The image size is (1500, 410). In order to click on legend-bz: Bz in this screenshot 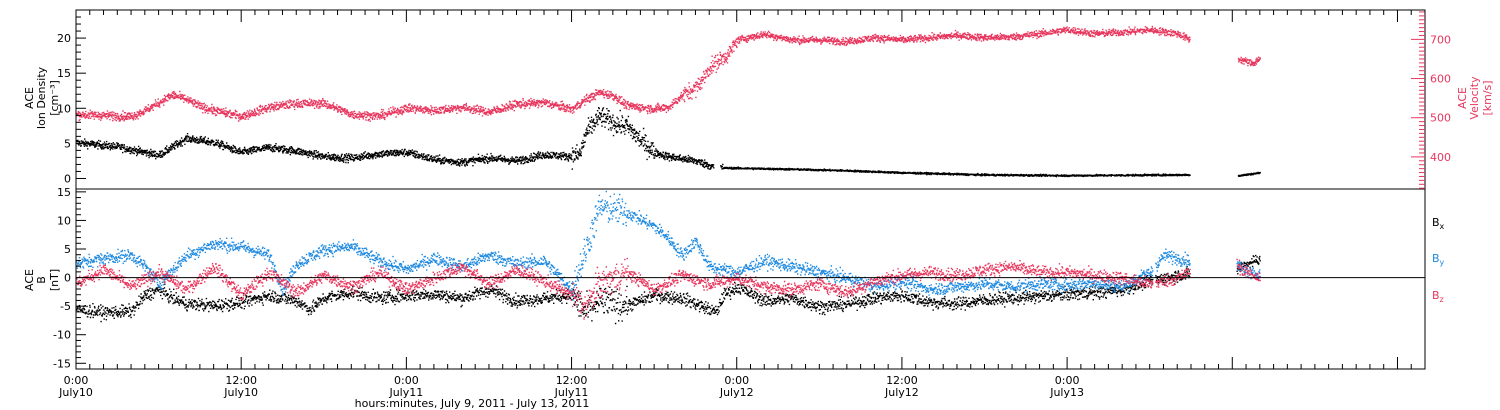, I will do `click(1438, 296)`.